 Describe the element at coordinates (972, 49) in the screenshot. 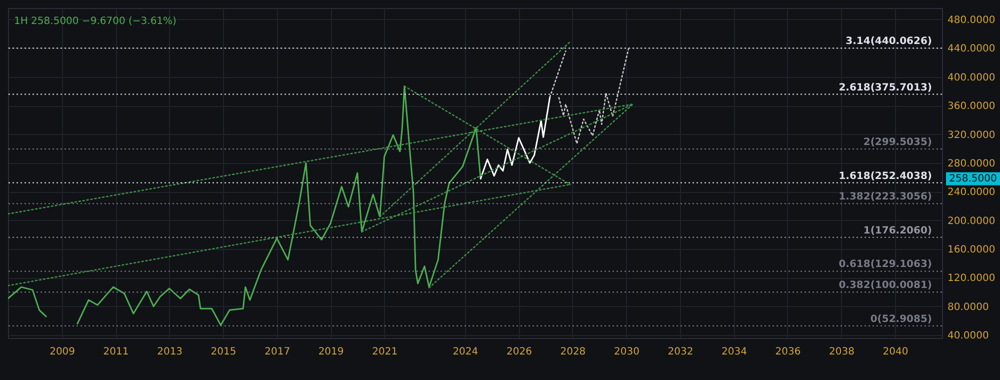

I see `y-tick-label: 440.0000` at that location.